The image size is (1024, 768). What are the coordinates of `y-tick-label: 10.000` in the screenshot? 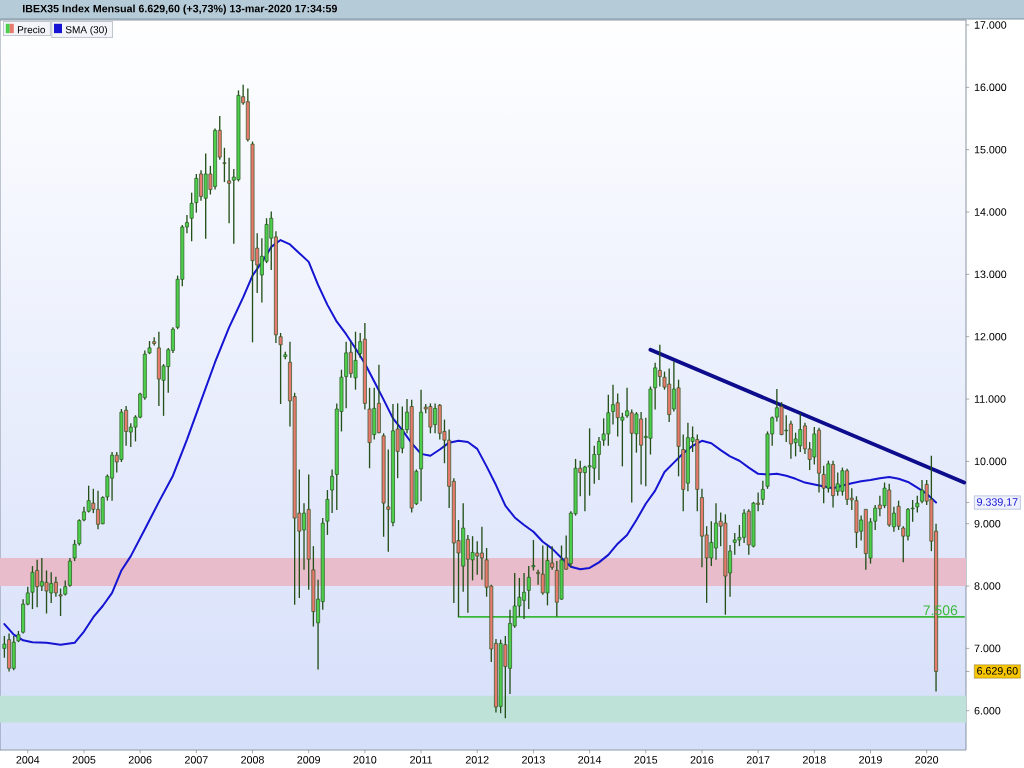 It's located at (990, 461).